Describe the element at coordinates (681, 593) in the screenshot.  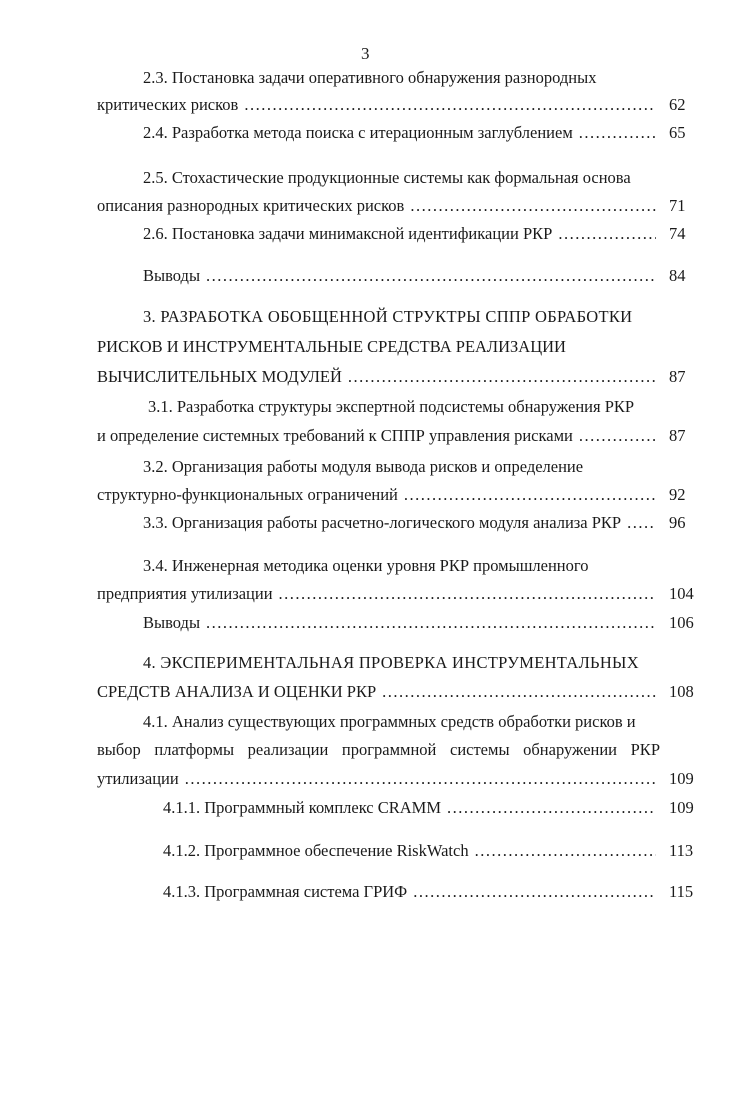
I see `toc-page: 104` at that location.